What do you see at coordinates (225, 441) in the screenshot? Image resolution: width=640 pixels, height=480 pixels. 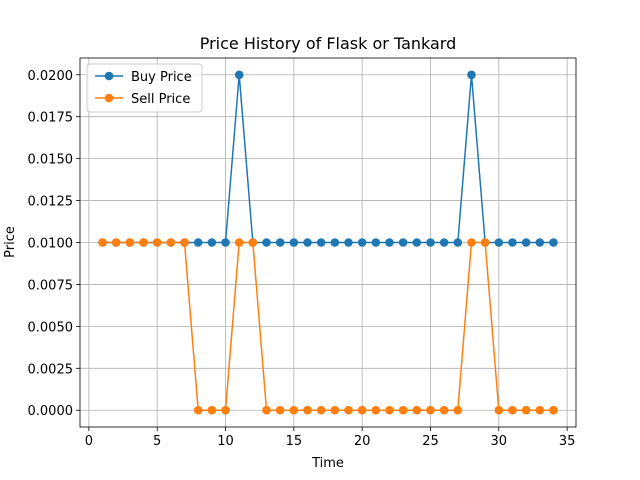 I see `x-tick-label: 10` at bounding box center [225, 441].